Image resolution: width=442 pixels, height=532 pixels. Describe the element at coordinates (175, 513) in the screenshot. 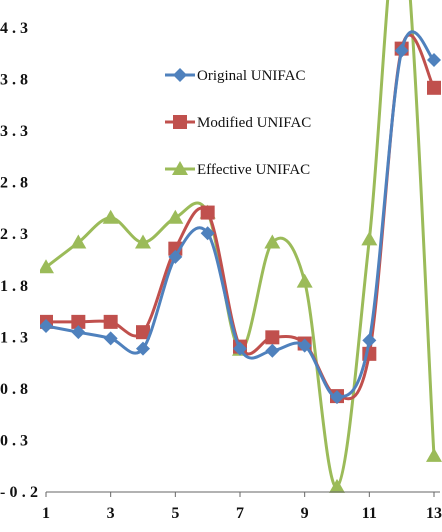

I see `x-tick-label: 5` at that location.